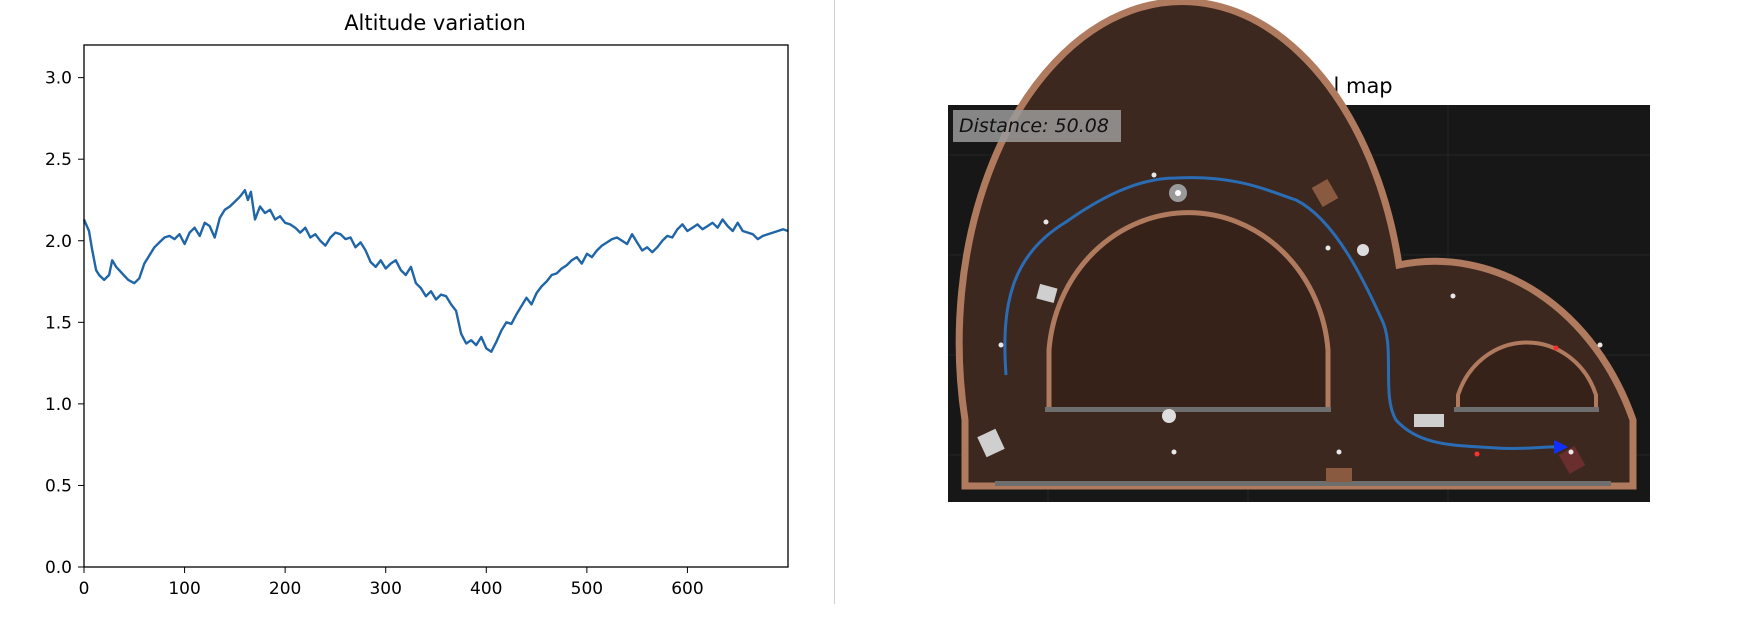  Describe the element at coordinates (587, 589) in the screenshot. I see `x-tick-label: 500` at that location.